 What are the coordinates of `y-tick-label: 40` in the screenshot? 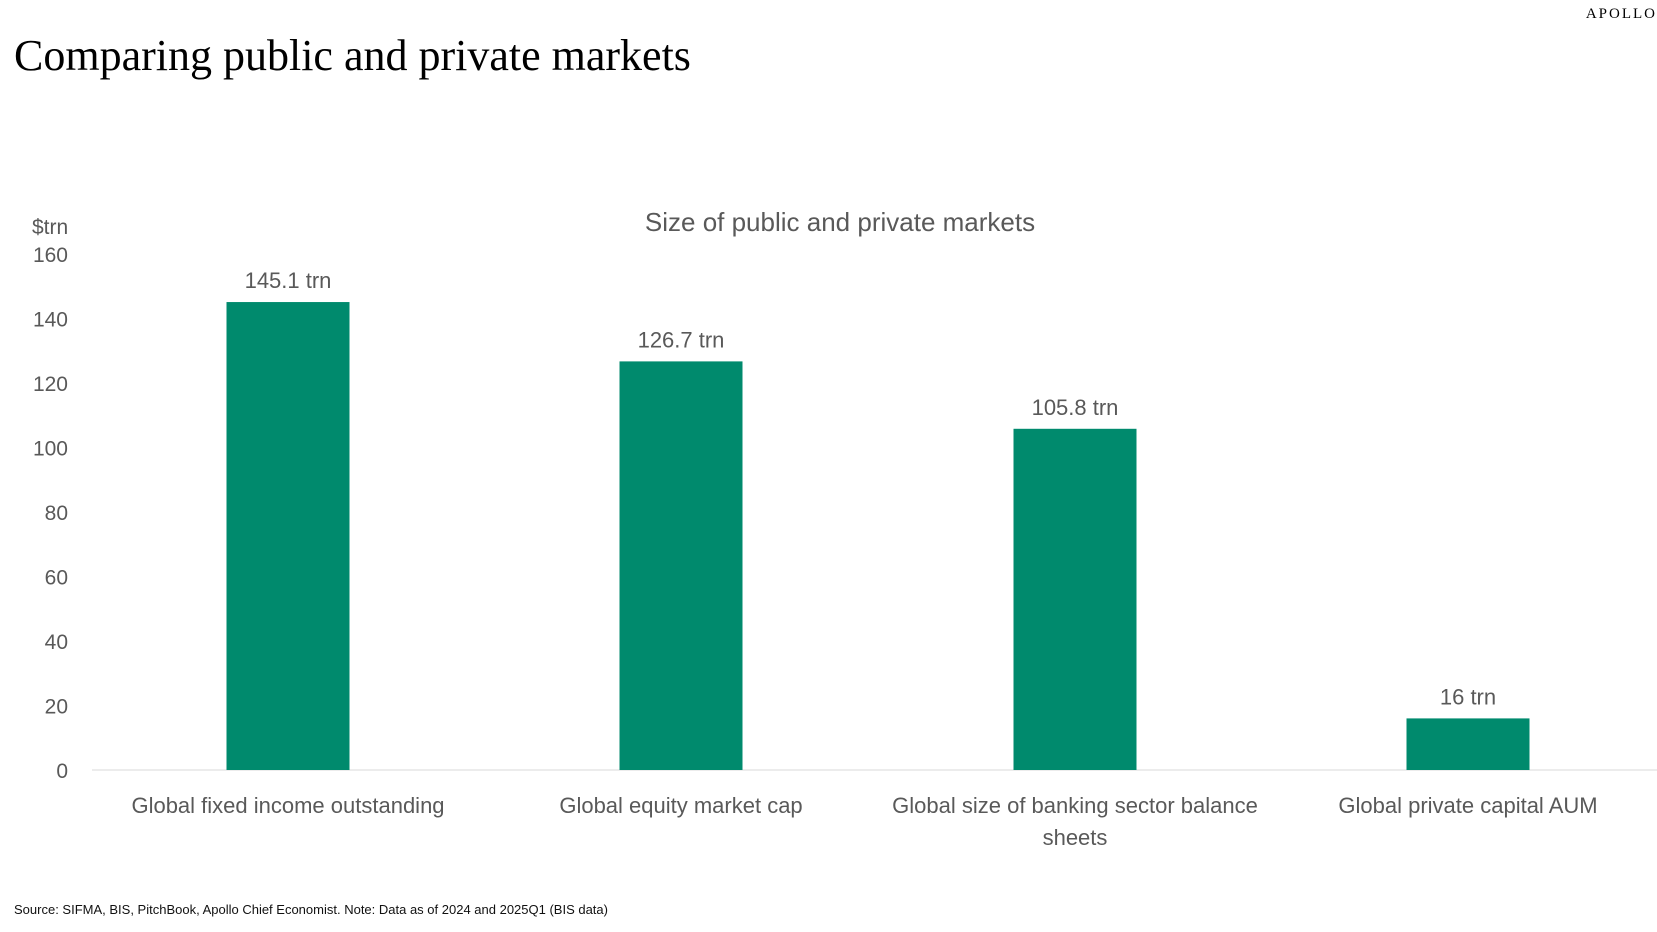 It's located at (56, 642).